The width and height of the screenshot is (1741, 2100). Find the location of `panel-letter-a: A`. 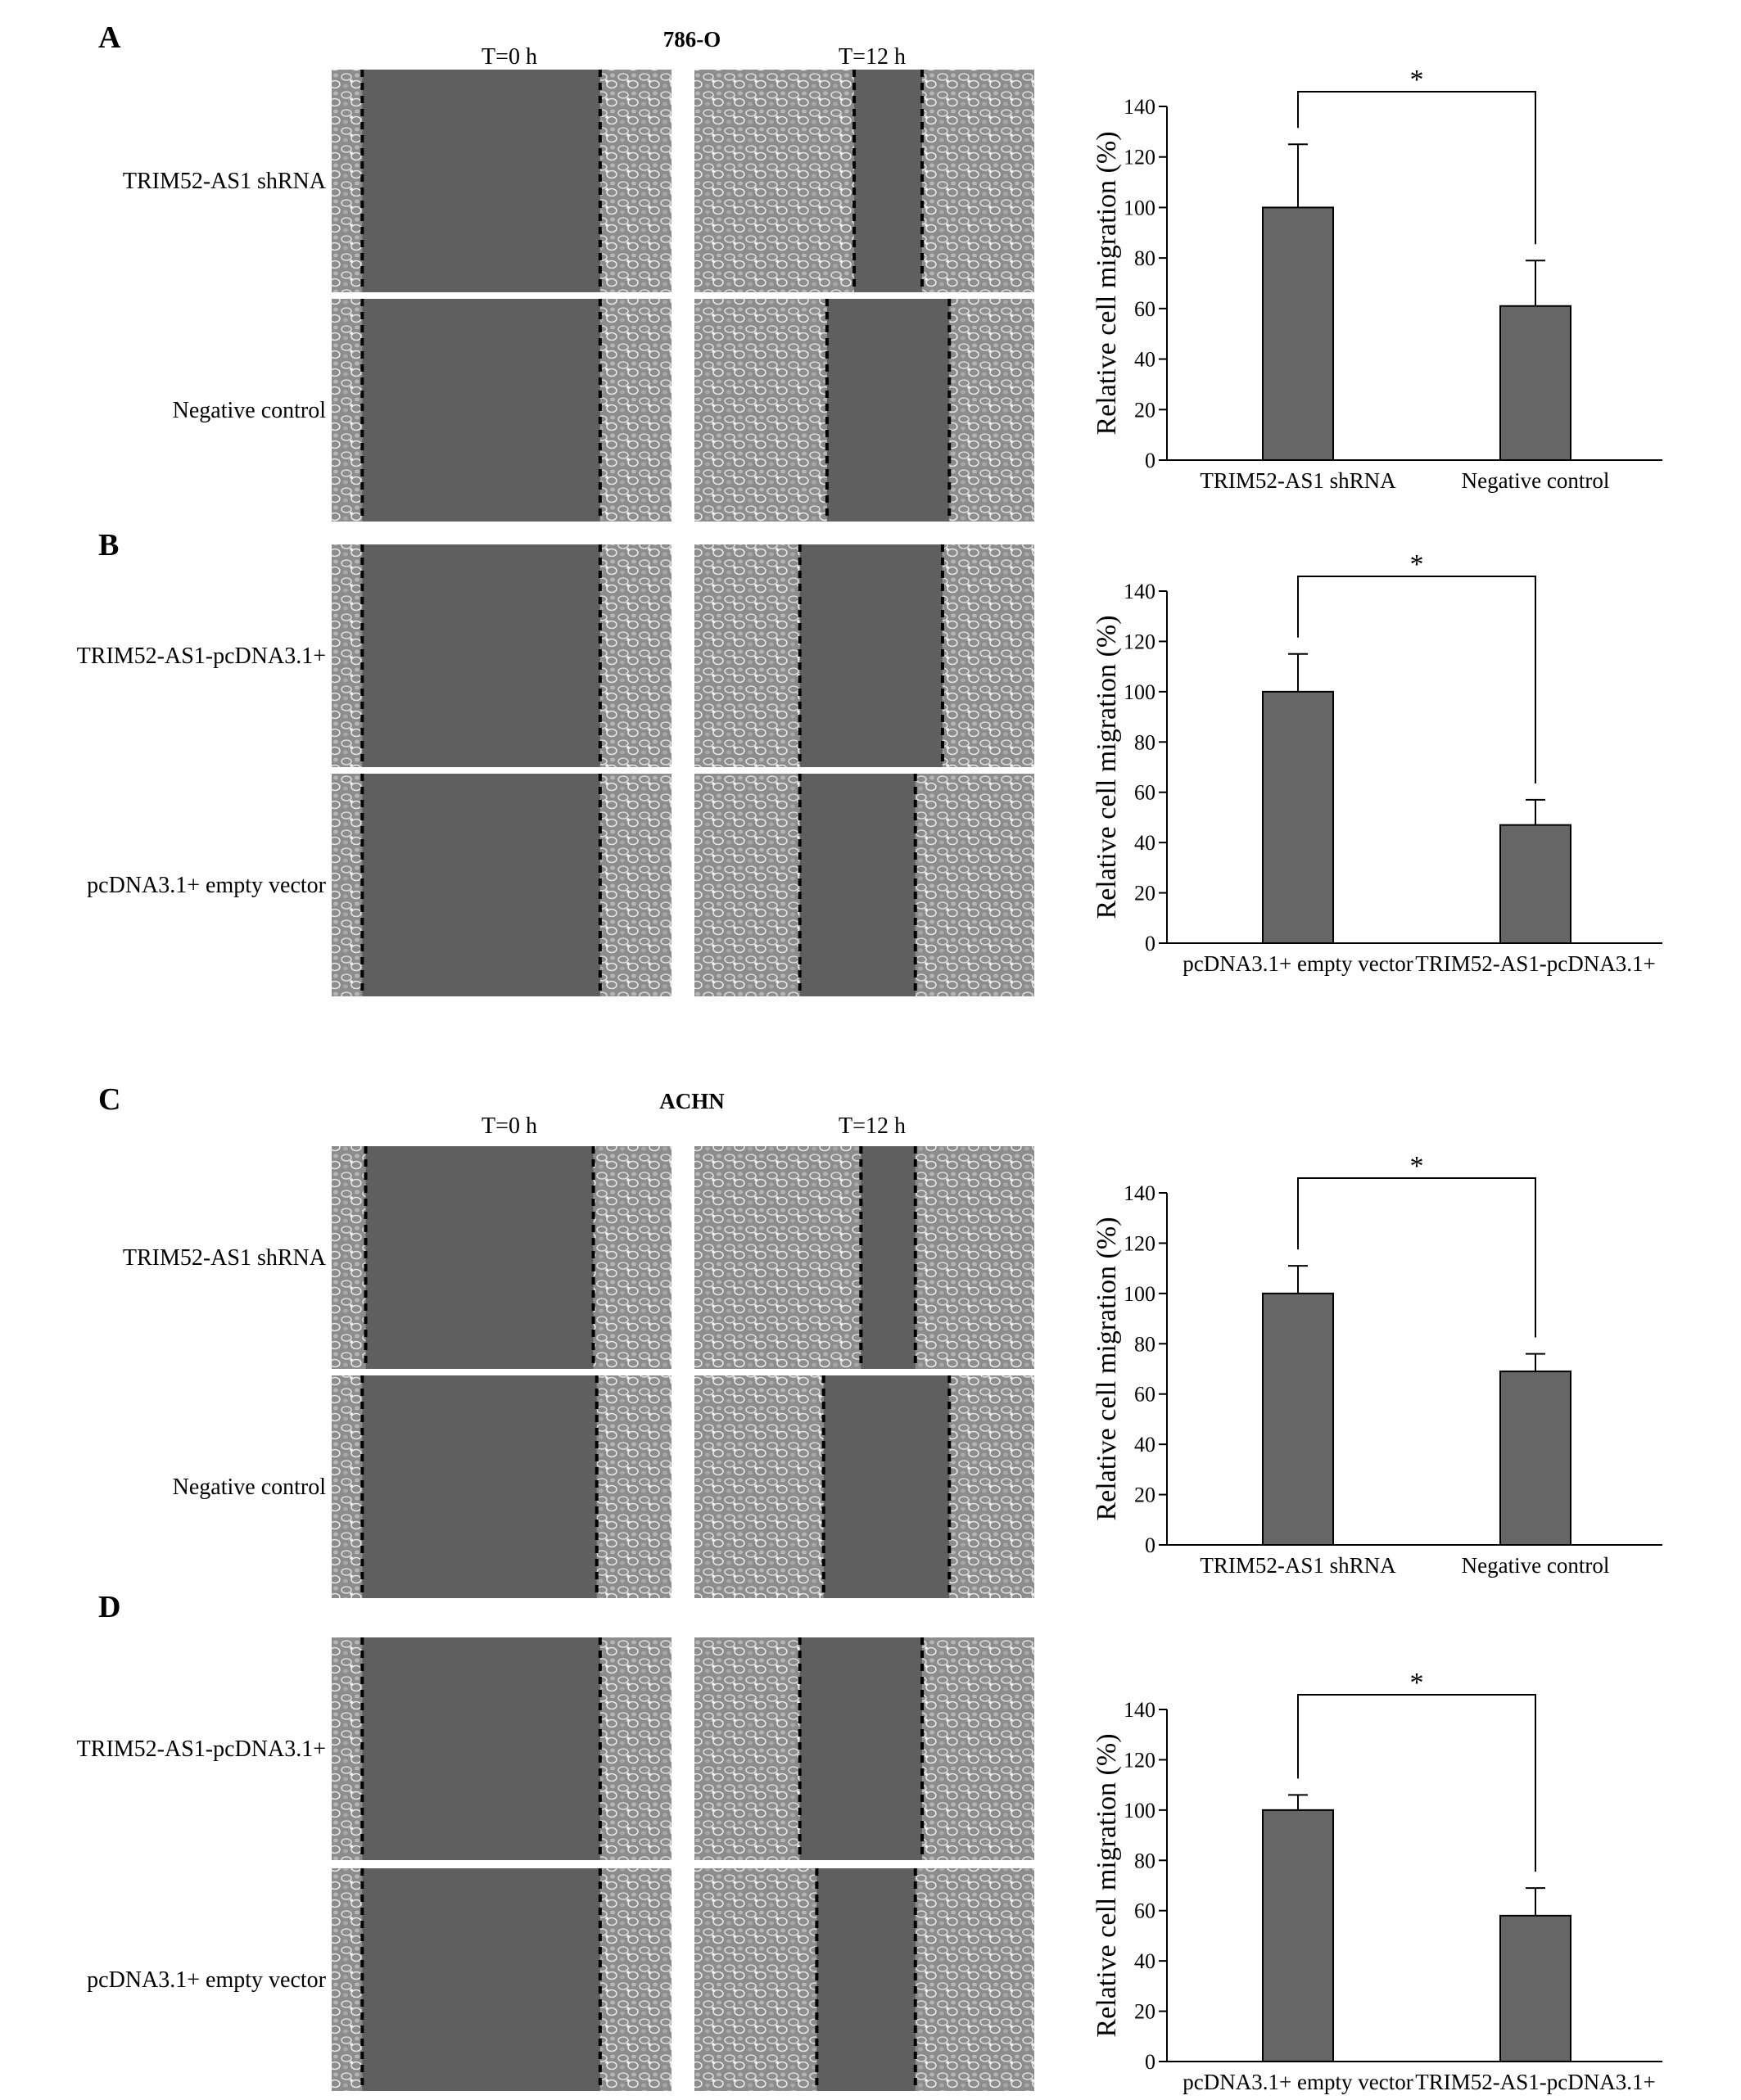

panel-letter-a: A is located at coordinates (109, 37).